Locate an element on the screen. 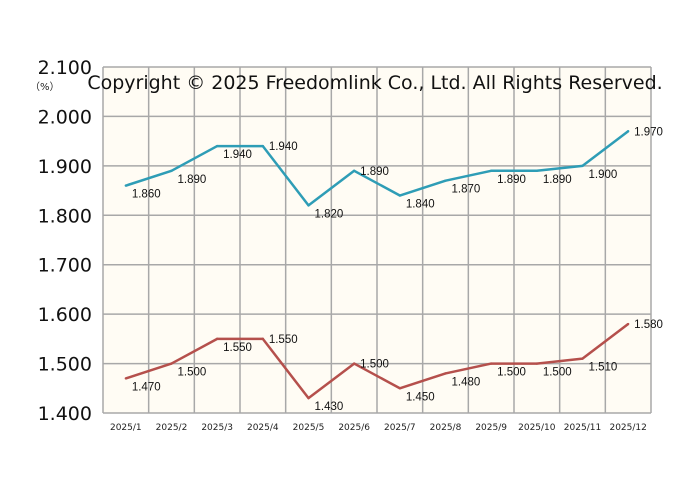 This screenshot has width=700, height=495. x-tick-label: 2025/7 is located at coordinates (400, 428).